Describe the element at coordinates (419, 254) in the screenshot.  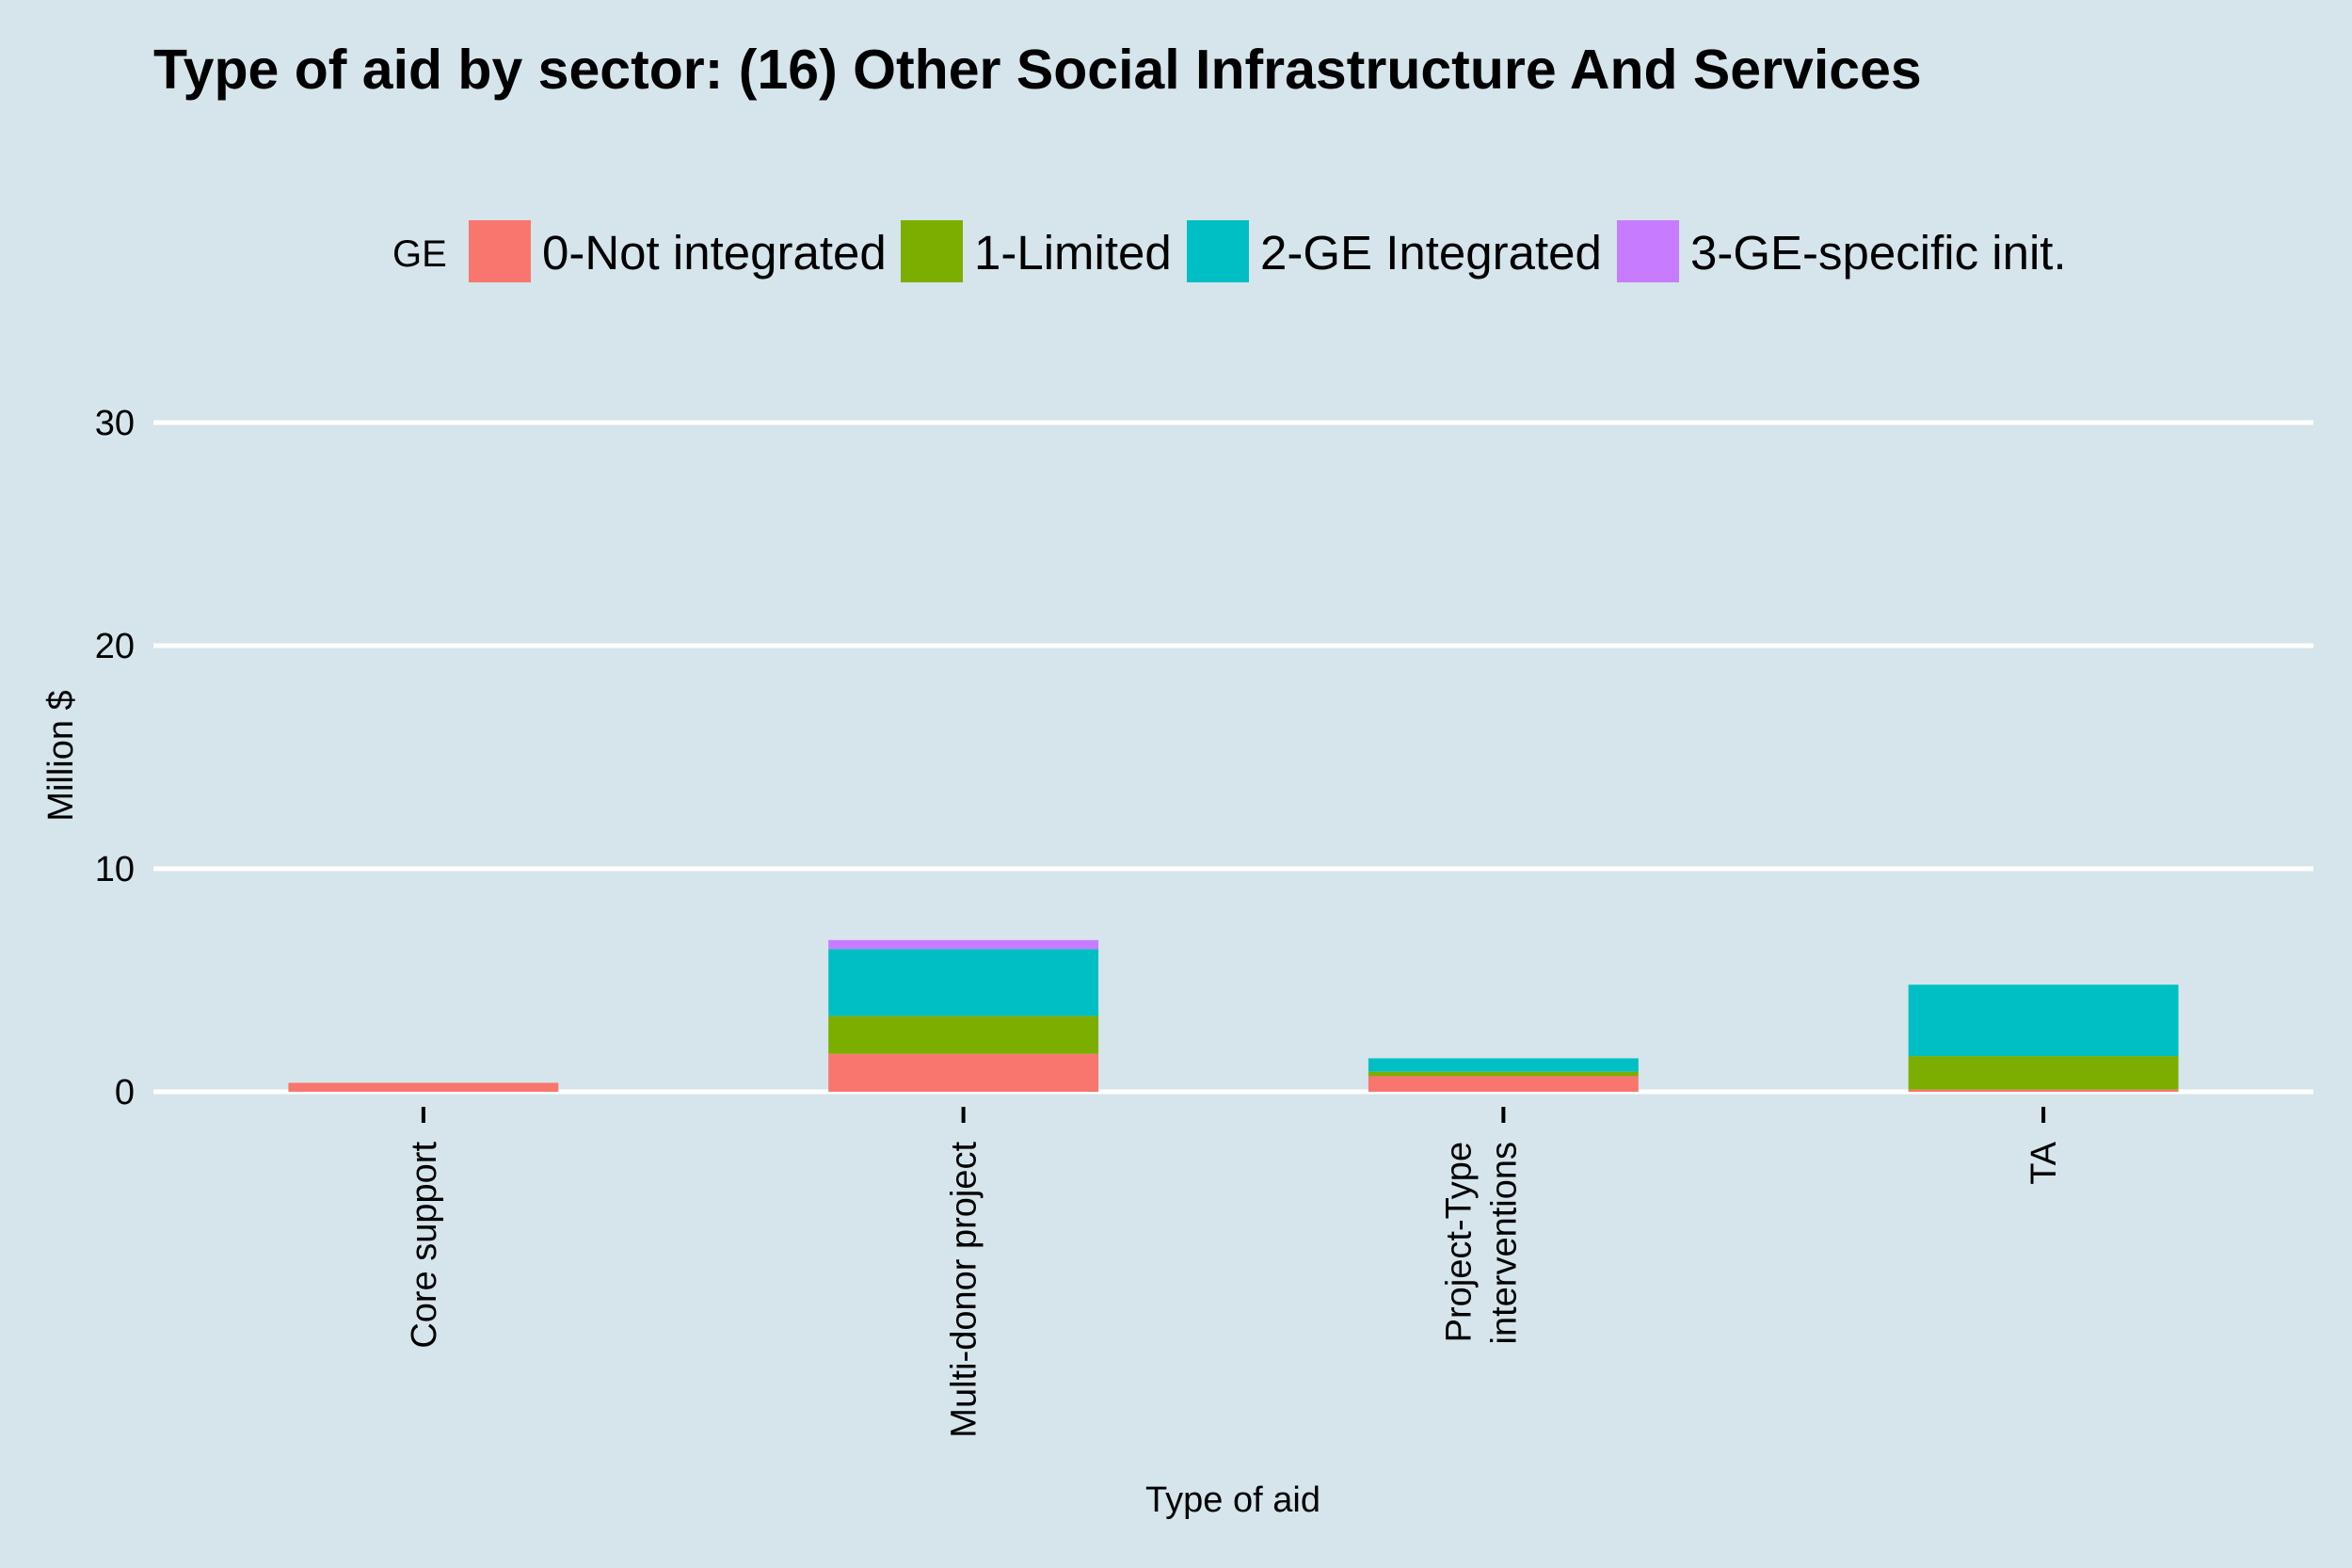
I see `legend-title: GE` at that location.